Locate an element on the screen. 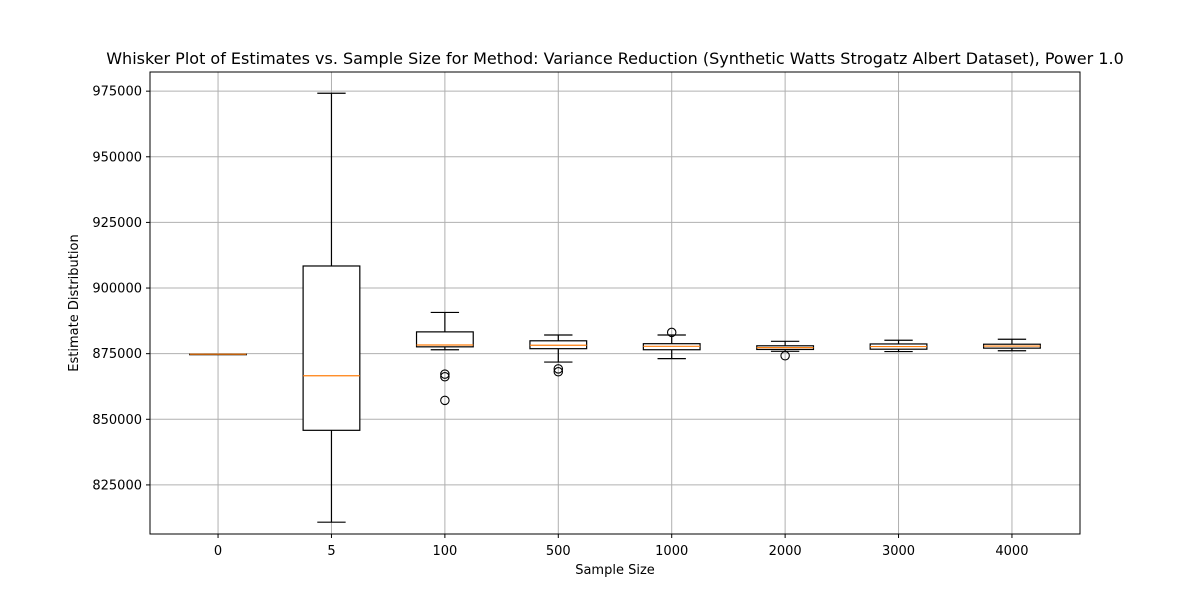 The image size is (1200, 600). y-tick-label: 975000 is located at coordinates (117, 92).